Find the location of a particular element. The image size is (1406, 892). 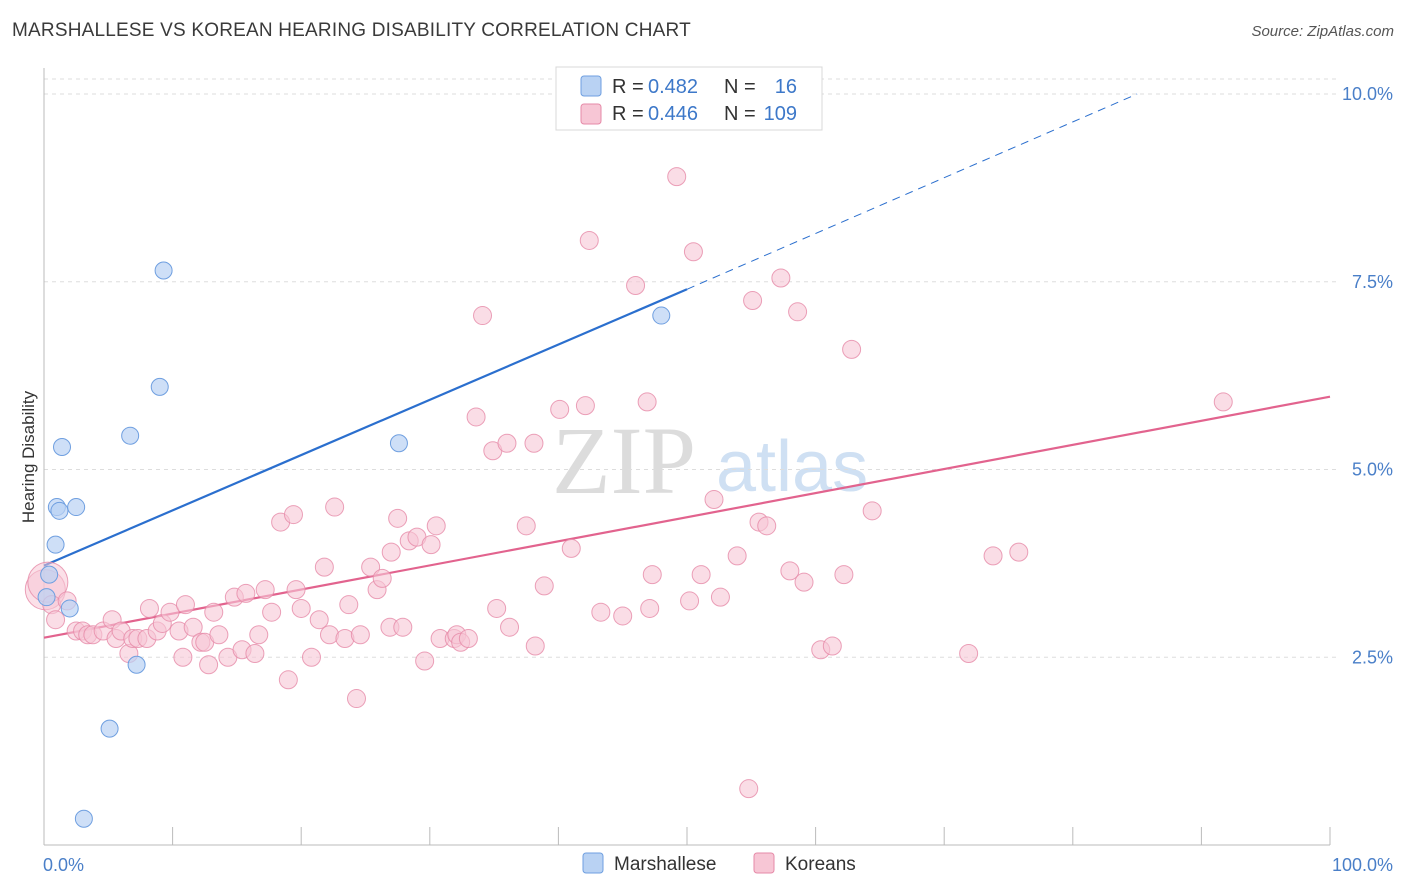

marshallese-trend-line is located at coordinates (365, 427).